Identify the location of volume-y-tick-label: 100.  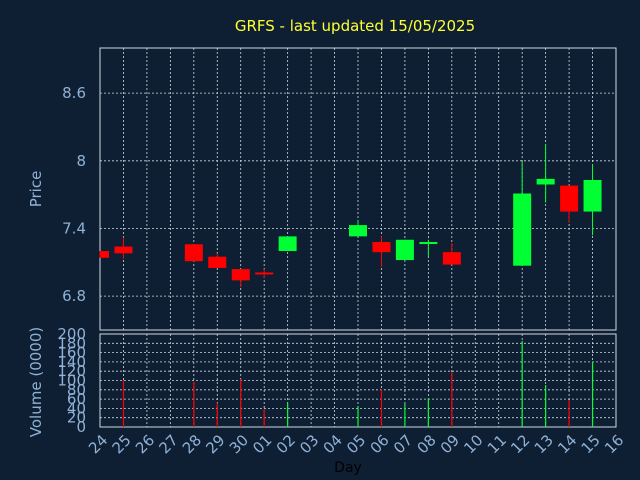
(71, 381).